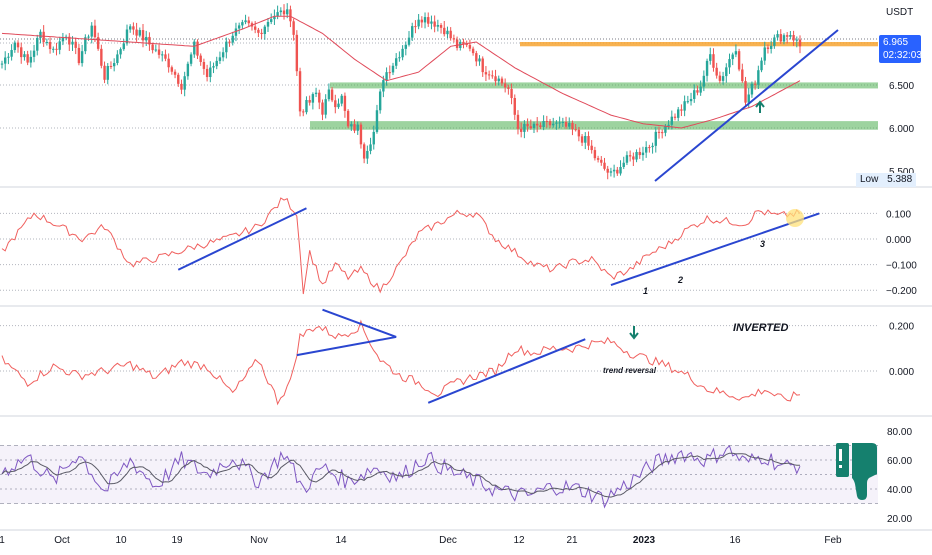  Describe the element at coordinates (869, 179) in the screenshot. I see `low-label: Low` at that location.